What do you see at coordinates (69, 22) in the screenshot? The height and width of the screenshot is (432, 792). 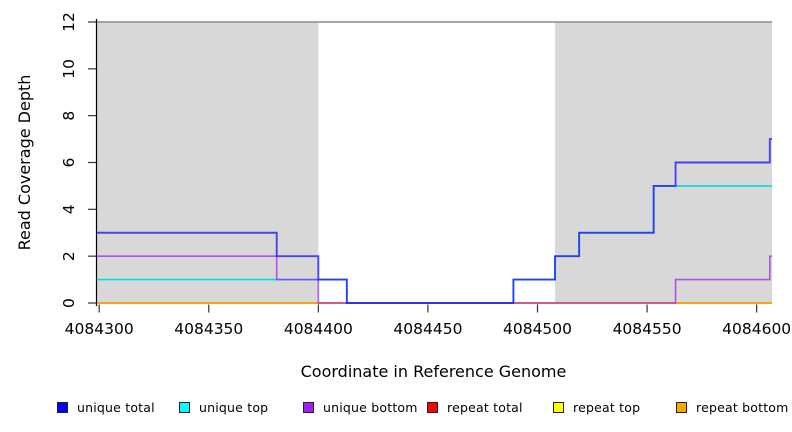 I see `y-tick-label: 12` at bounding box center [69, 22].